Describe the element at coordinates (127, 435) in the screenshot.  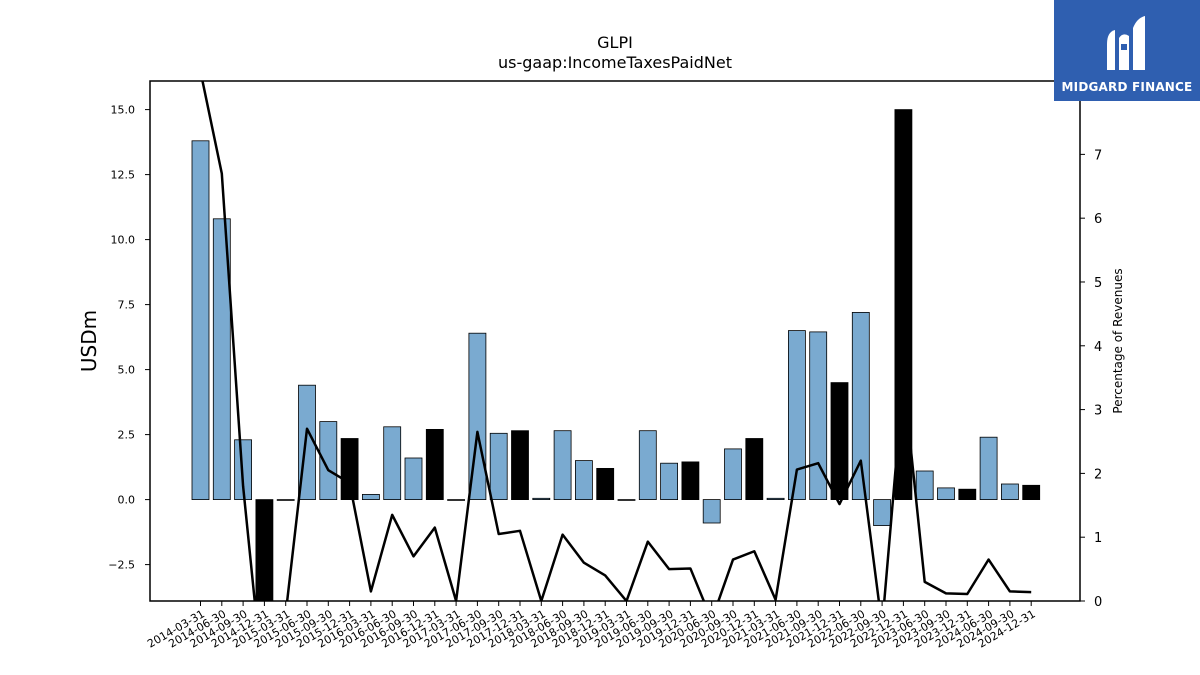
I see `y-tick-label: 2.5` at that location.